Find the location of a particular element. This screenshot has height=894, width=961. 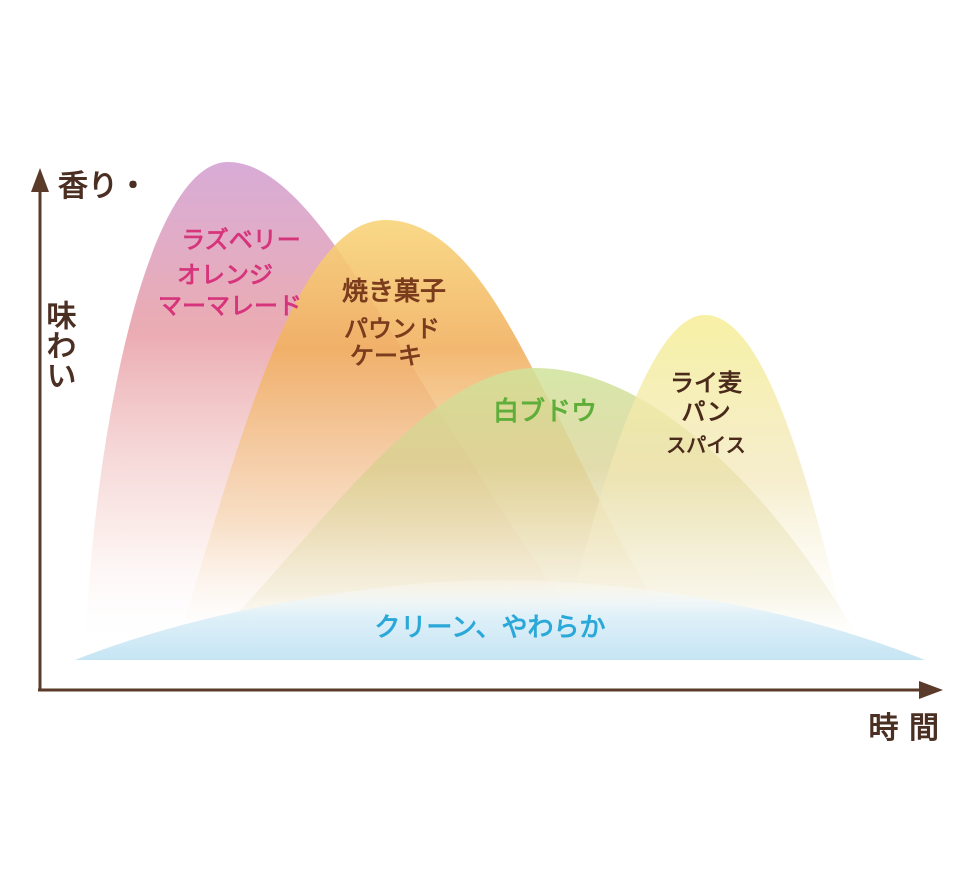

rye-phase-shape is located at coordinates (705, 482).